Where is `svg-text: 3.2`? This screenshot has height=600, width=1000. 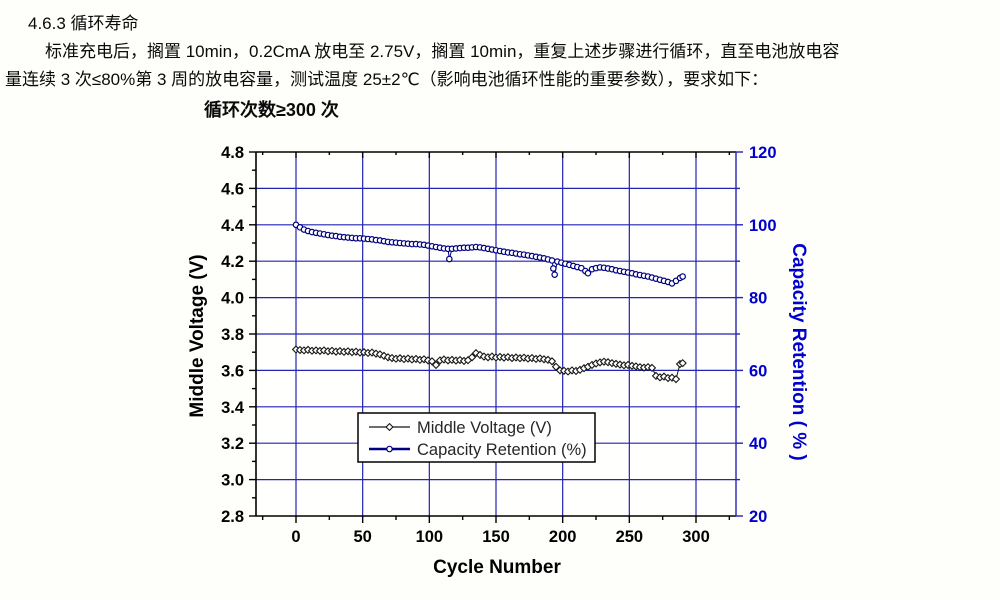
svg-text: 3.2 is located at coordinates (232, 444).